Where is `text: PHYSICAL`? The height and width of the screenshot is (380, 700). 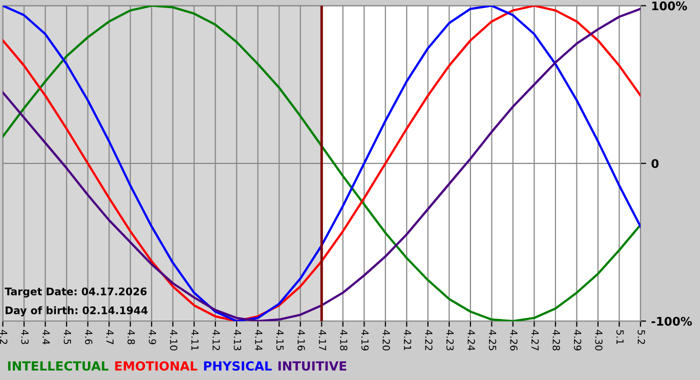 text: PHYSICAL is located at coordinates (238, 366).